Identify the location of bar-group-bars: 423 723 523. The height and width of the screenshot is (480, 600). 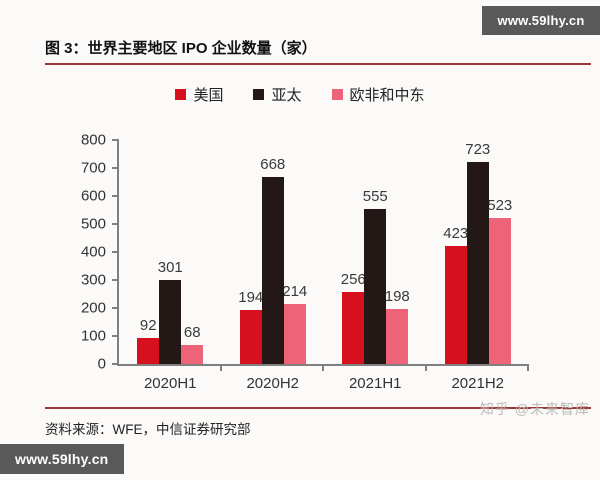
(477, 252).